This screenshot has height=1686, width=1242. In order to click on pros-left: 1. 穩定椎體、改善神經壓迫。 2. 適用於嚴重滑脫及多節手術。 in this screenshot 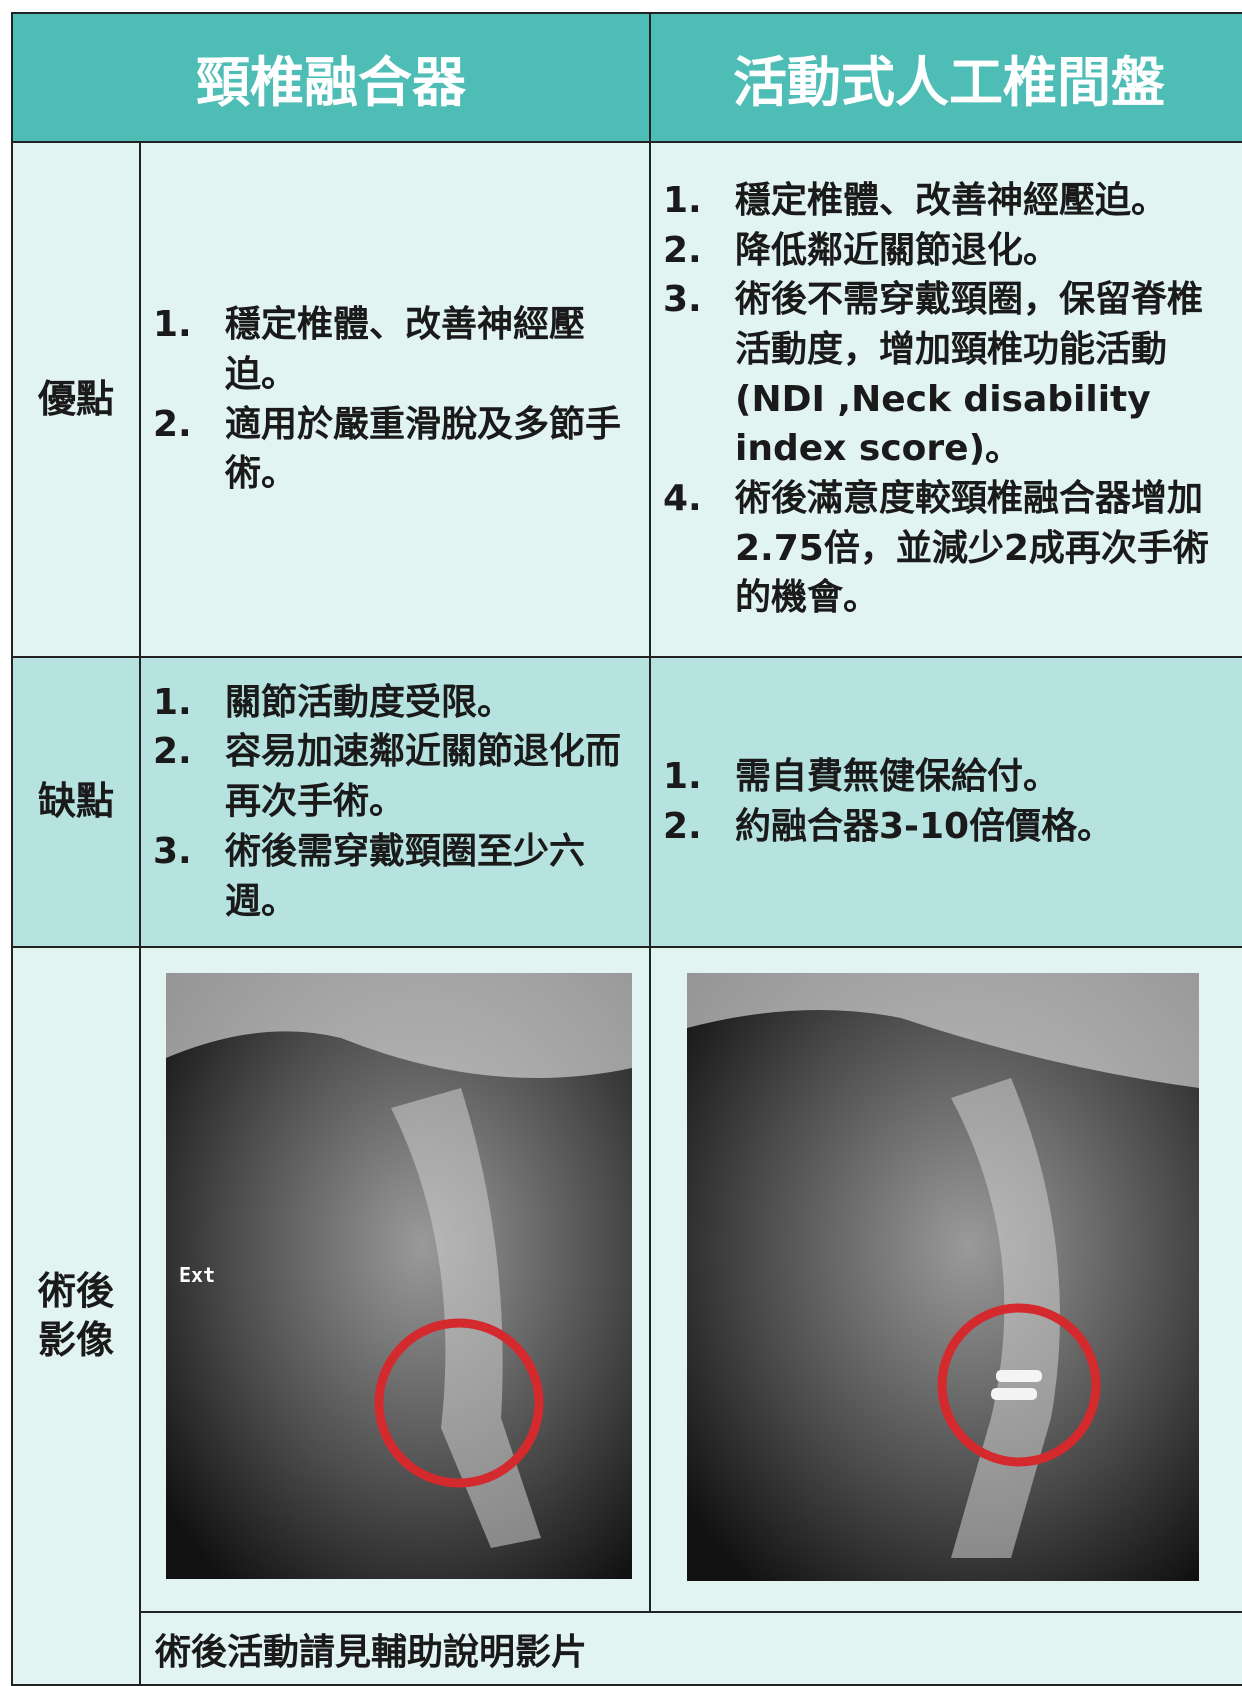, I will do `click(395, 399)`.